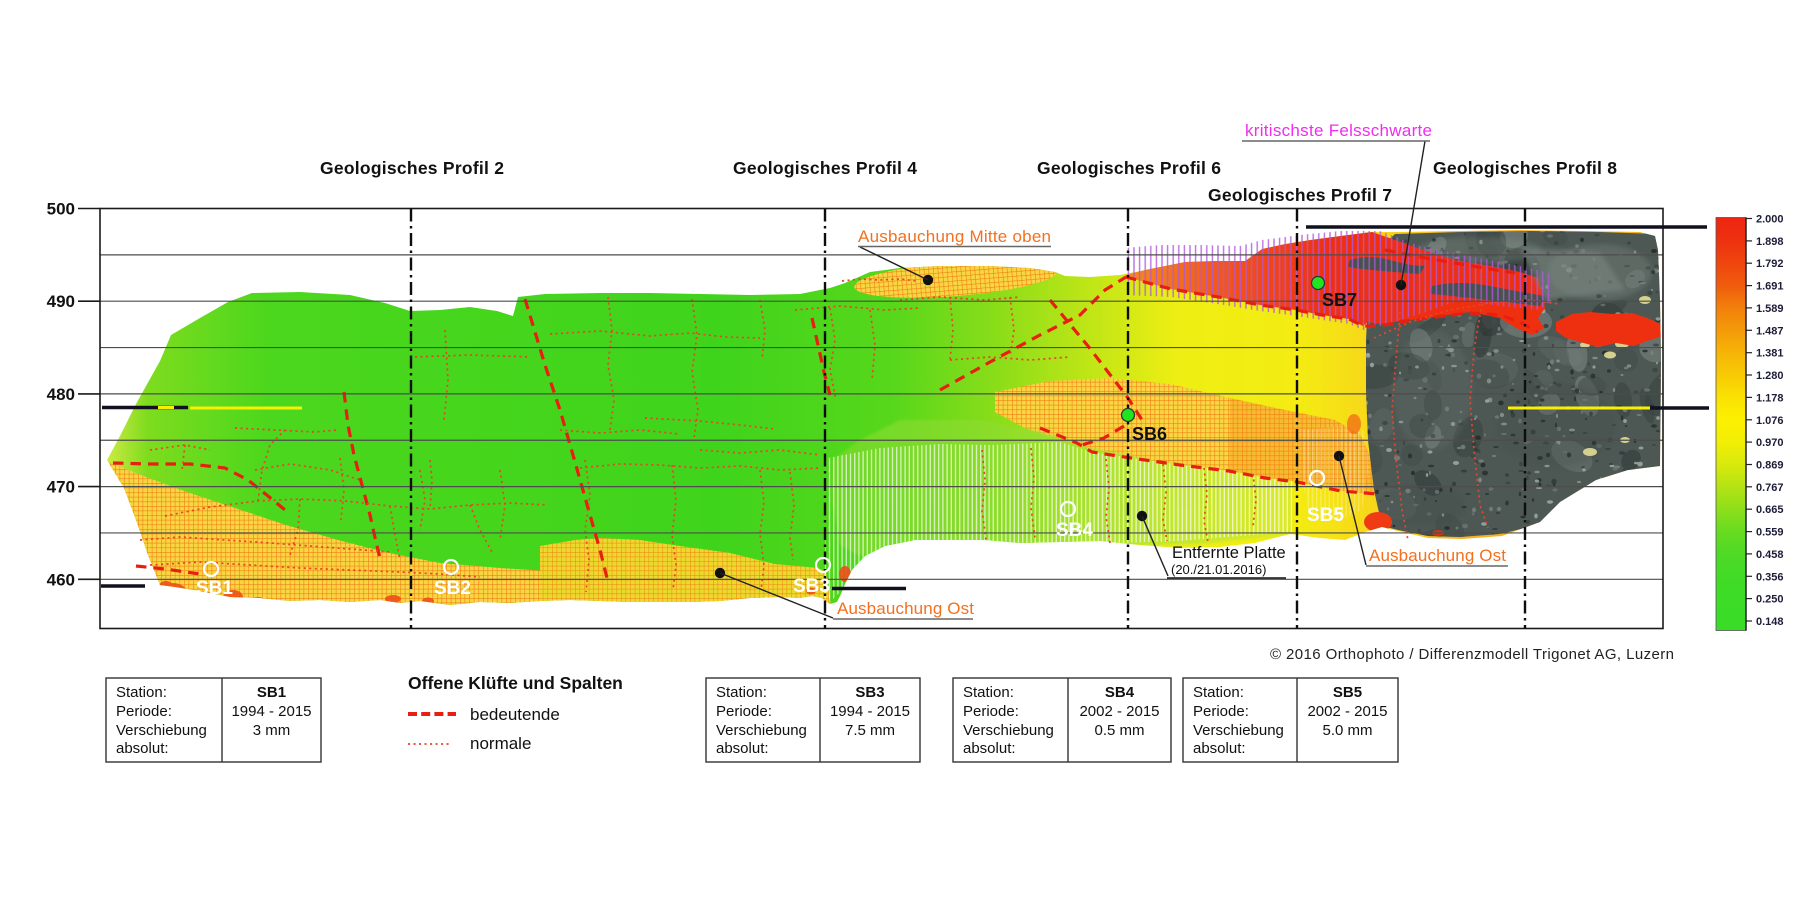  I want to click on svg-text: 470, so click(61, 487).